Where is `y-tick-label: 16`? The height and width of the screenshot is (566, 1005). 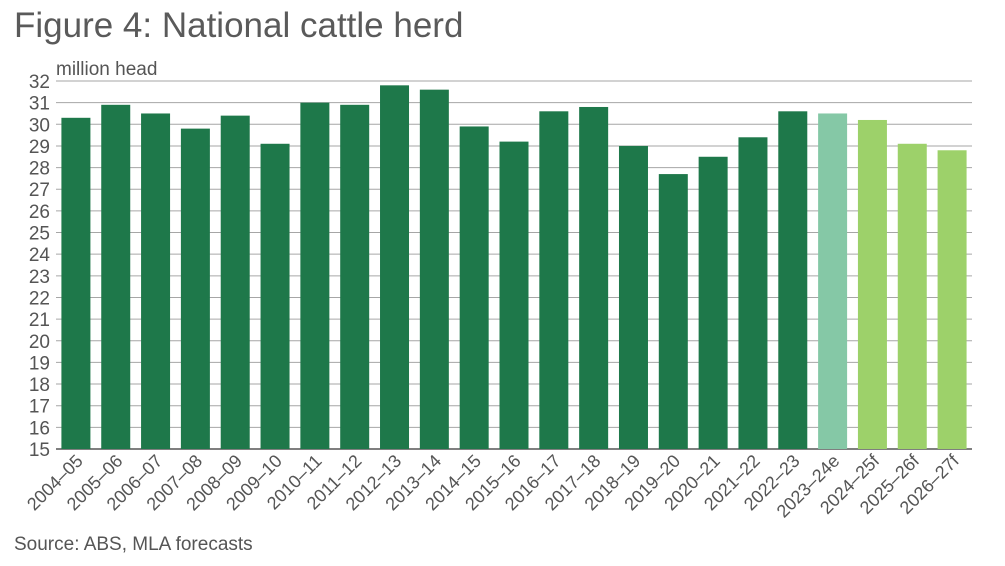 y-tick-label: 16 is located at coordinates (39, 428).